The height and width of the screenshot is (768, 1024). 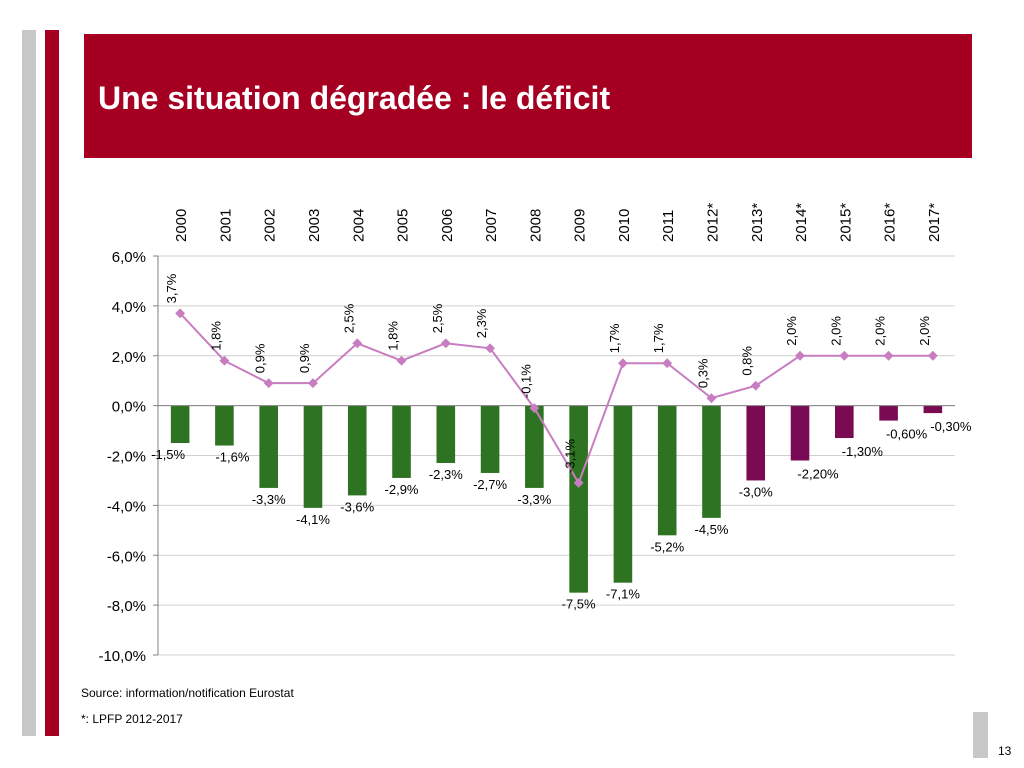 What do you see at coordinates (225, 225) in the screenshot?
I see `x-tick-label: 2001` at bounding box center [225, 225].